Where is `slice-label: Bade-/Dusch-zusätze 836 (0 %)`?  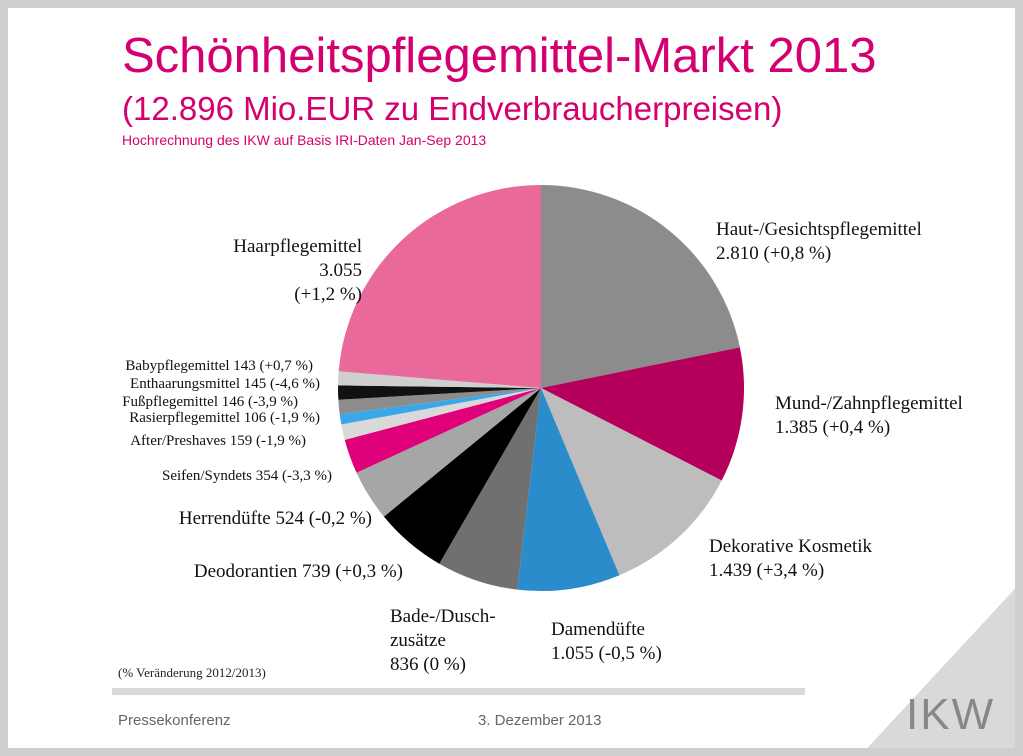 slice-label: Bade-/Dusch-zusätze 836 (0 %) is located at coordinates (451, 641).